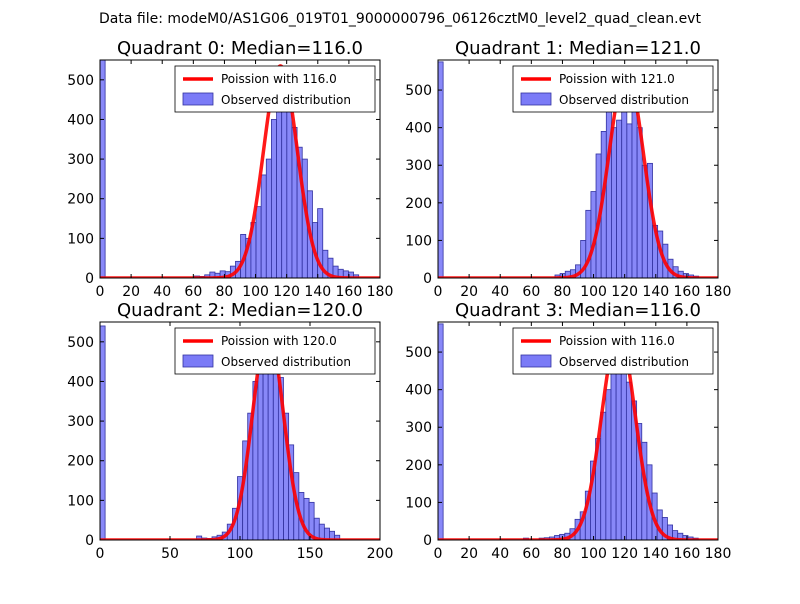 The width and height of the screenshot is (800, 604). Describe the element at coordinates (500, 292) in the screenshot. I see `x-tick-label: 40` at that location.